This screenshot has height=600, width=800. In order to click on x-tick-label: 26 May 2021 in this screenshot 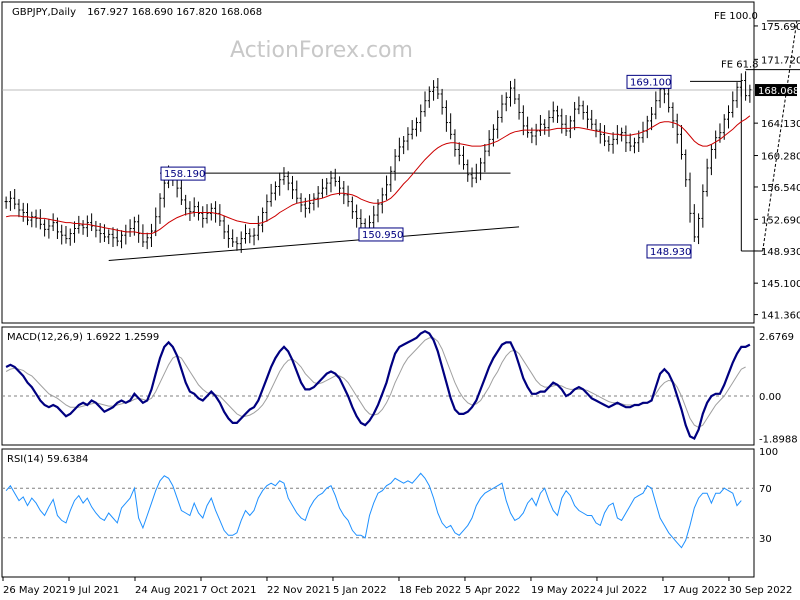, I will do `click(35, 590)`.